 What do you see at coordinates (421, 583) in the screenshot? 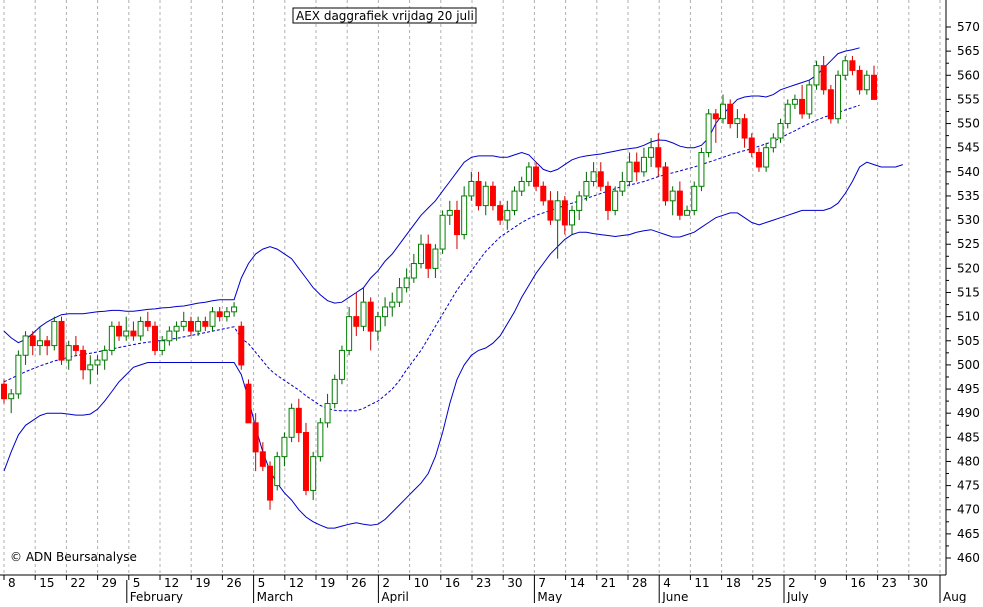
I see `x-tick-label: 10` at bounding box center [421, 583].